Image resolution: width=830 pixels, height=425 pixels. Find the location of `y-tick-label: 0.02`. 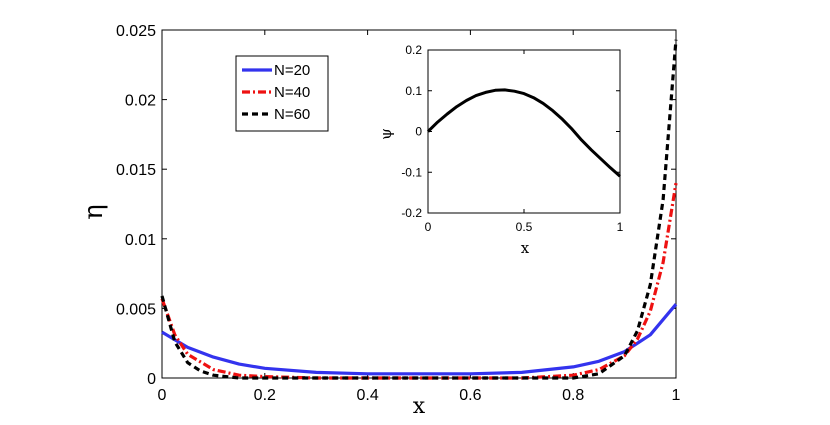

y-tick-label: 0.02 is located at coordinates (140, 101).